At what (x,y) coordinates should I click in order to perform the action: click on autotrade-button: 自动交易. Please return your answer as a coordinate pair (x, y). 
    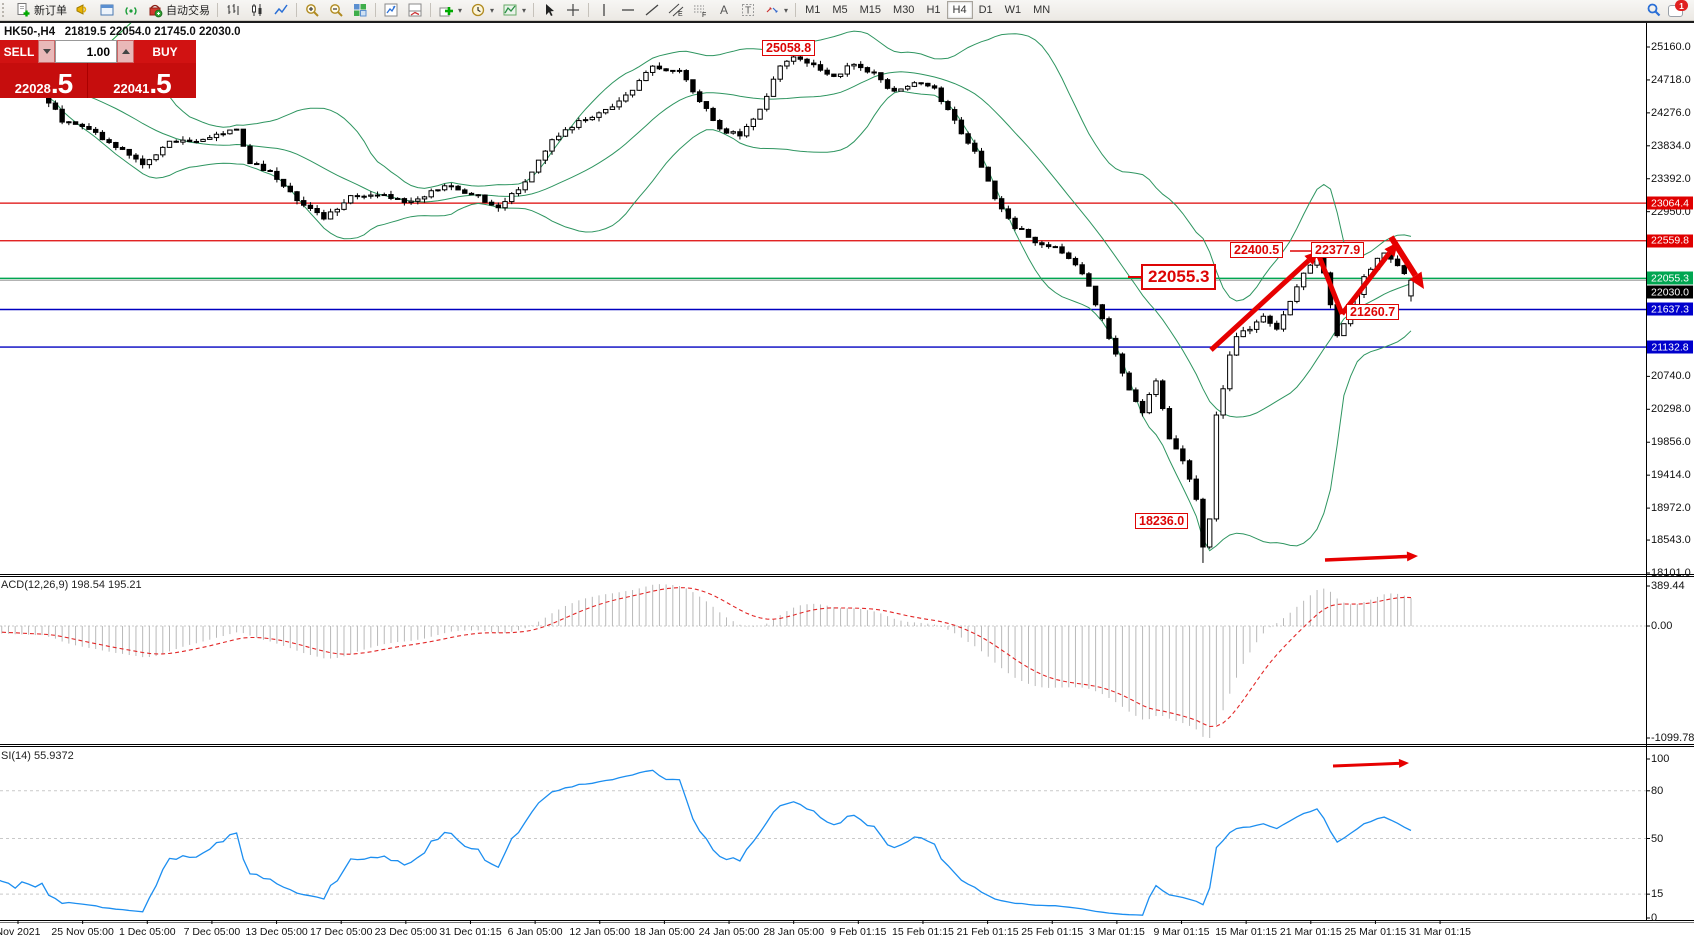
    Looking at the image, I should click on (178, 10).